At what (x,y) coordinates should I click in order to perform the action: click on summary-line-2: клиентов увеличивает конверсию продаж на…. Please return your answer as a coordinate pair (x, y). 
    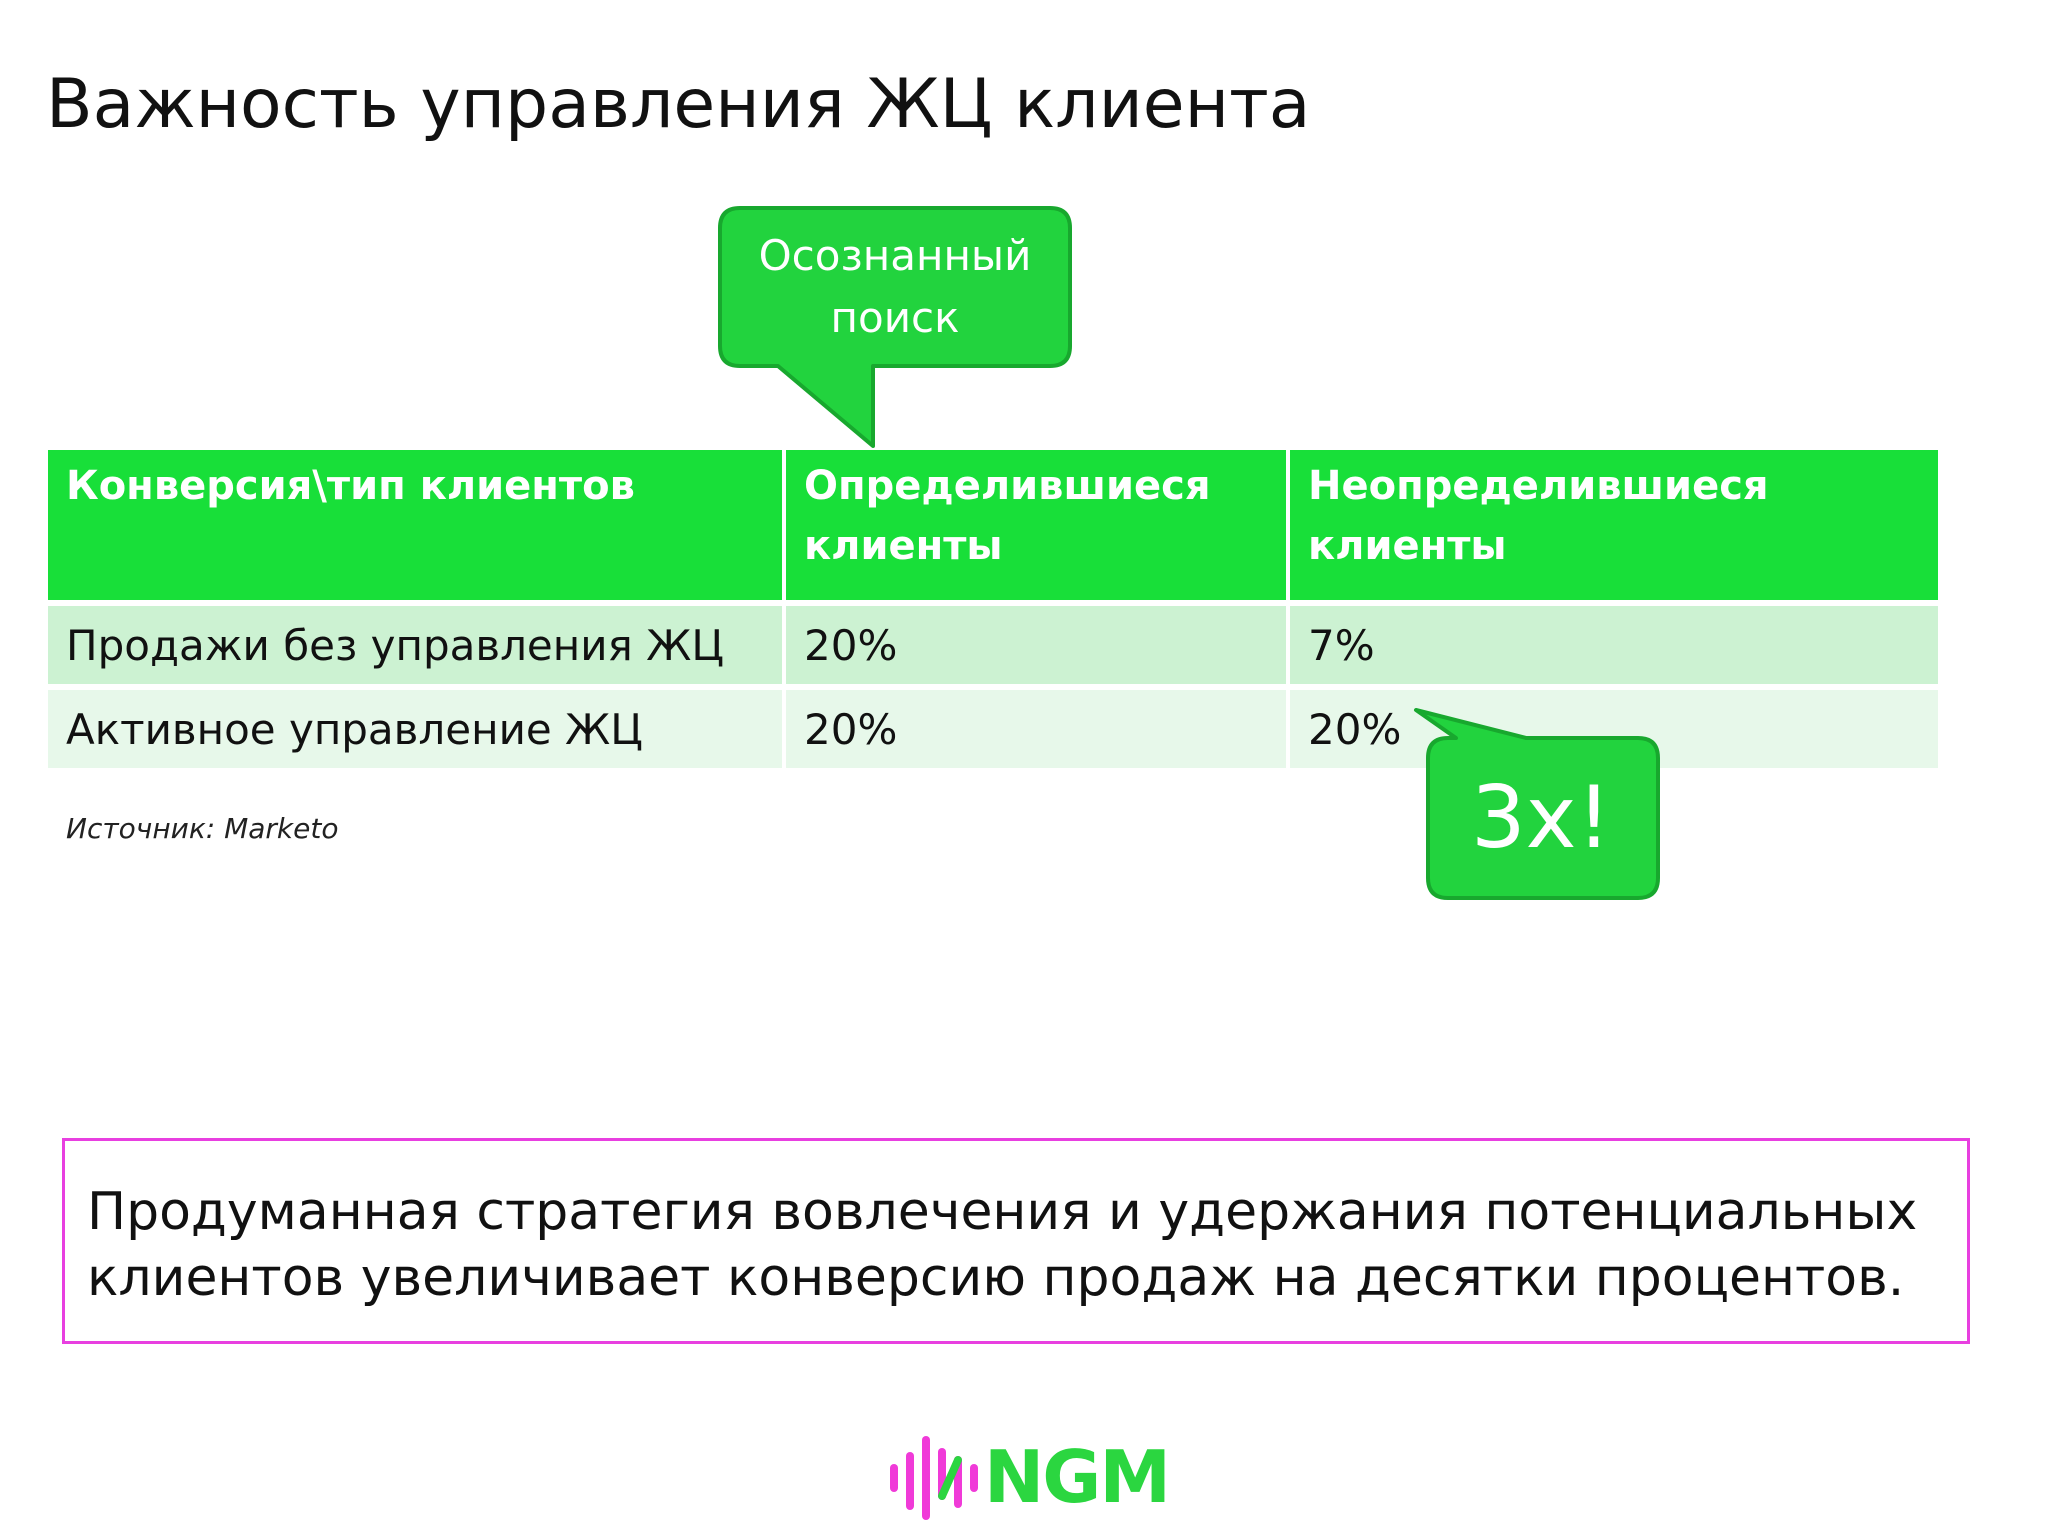
    Looking at the image, I should click on (996, 1278).